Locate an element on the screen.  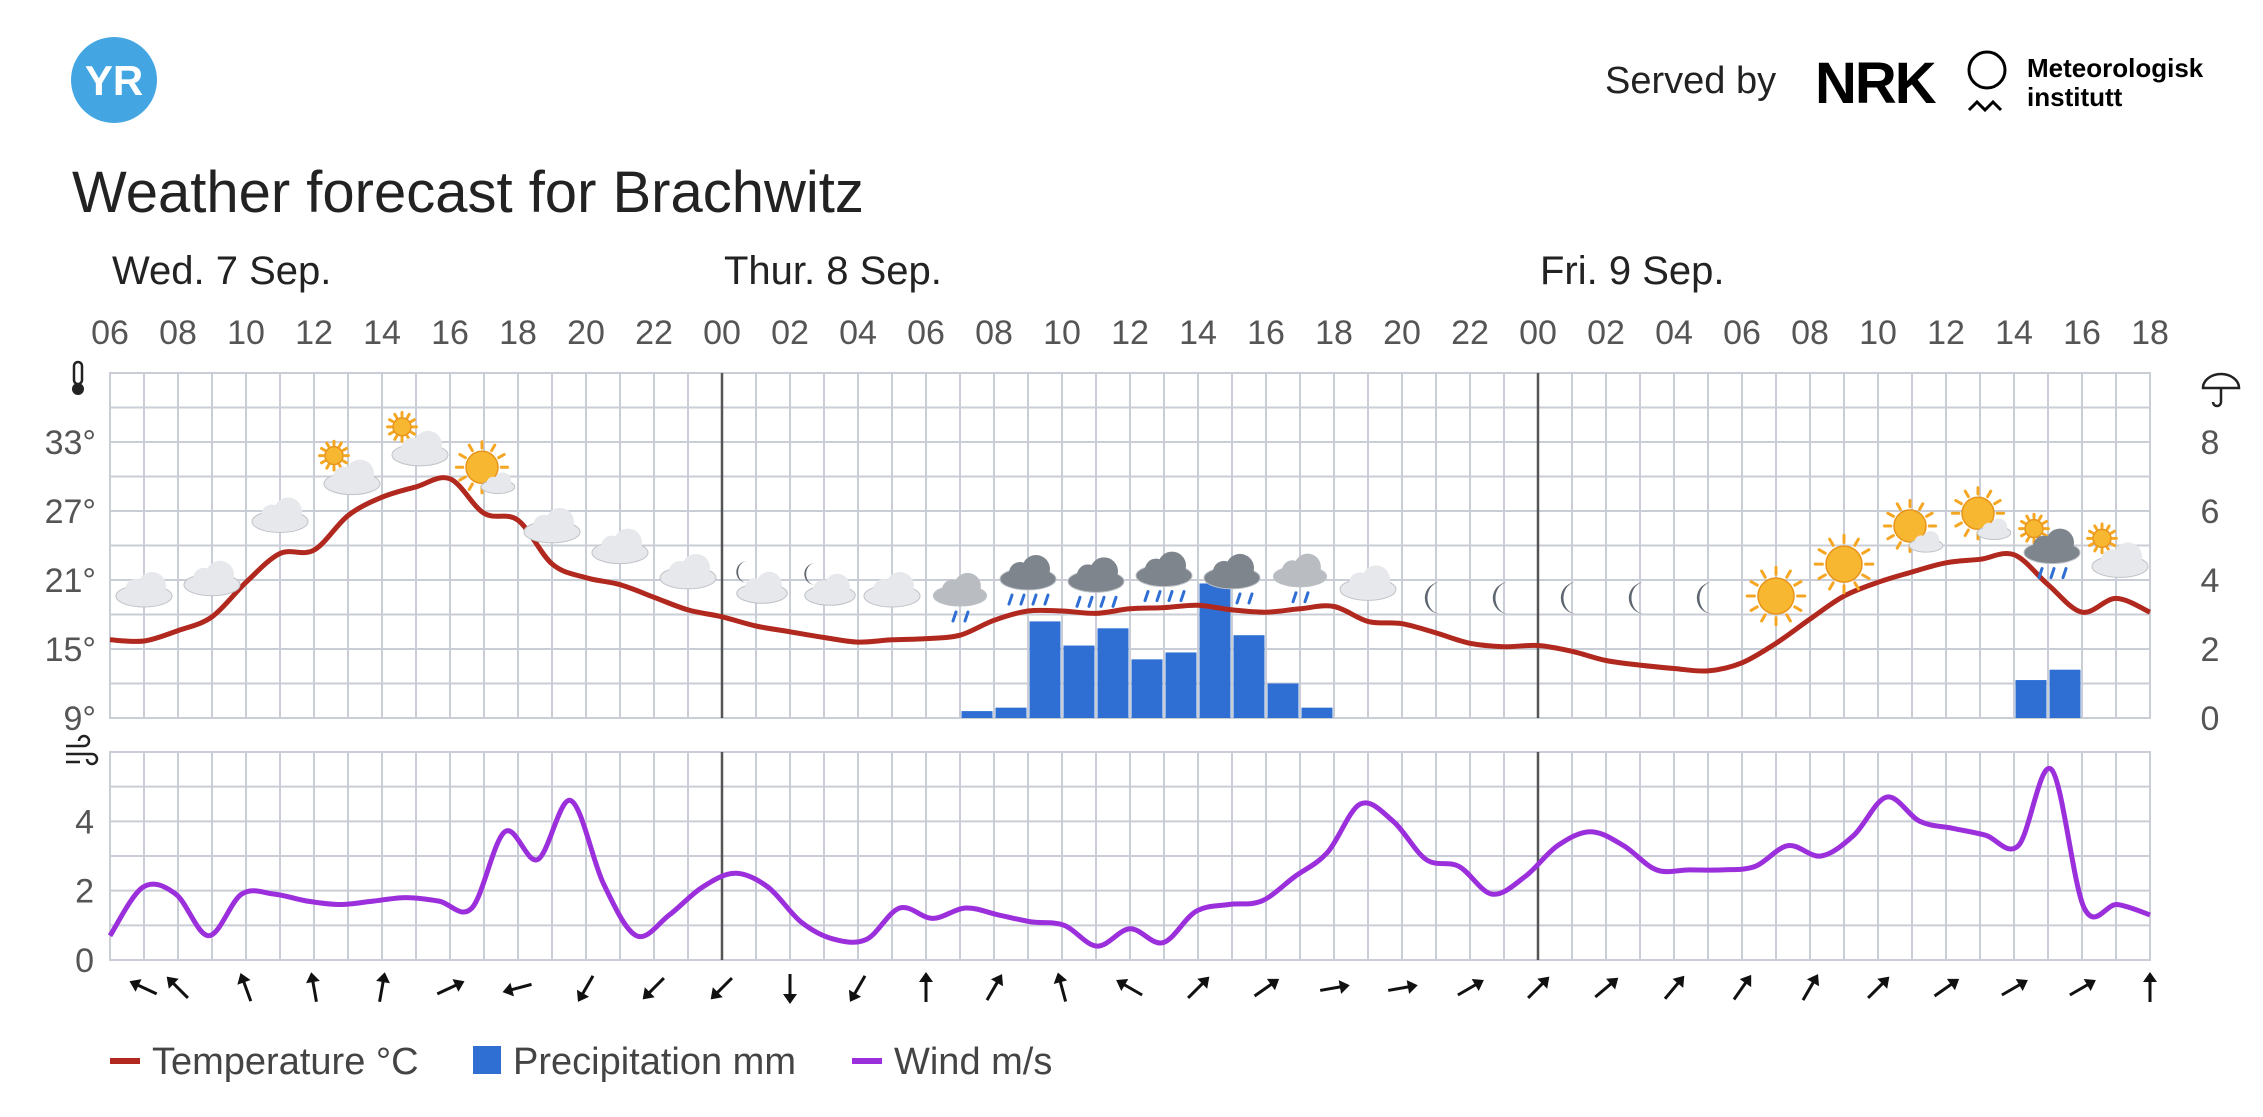
met-line2: institutt is located at coordinates (2075, 97).